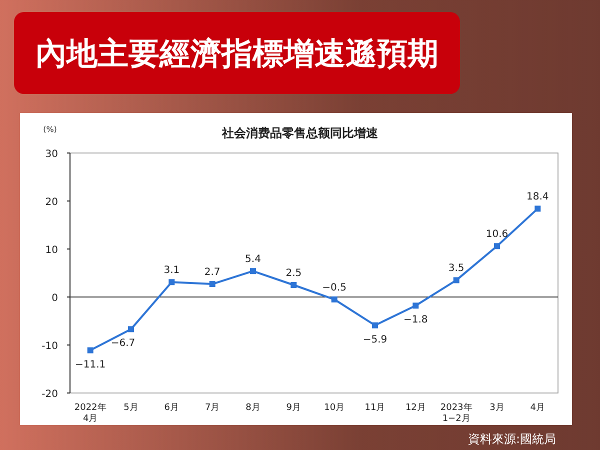 The width and height of the screenshot is (600, 450). I want to click on x-tick-label: 10月, so click(334, 408).